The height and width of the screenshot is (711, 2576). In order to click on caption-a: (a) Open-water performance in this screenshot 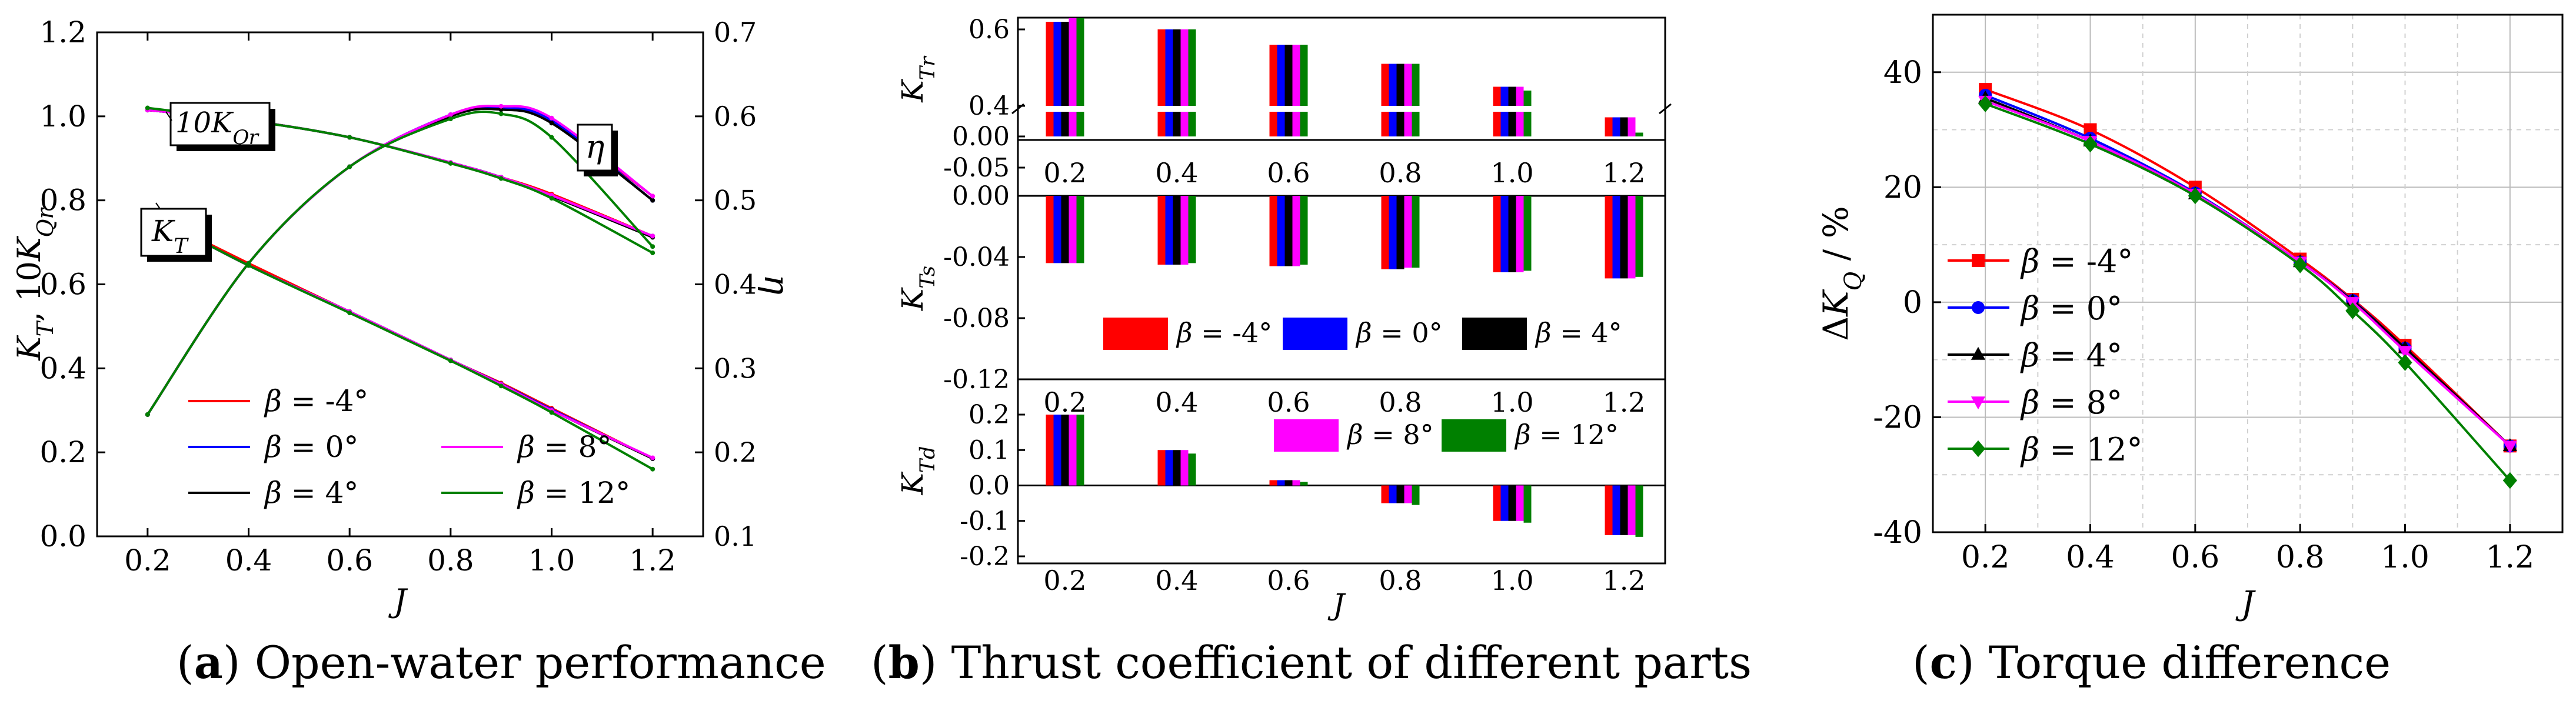, I will do `click(501, 662)`.